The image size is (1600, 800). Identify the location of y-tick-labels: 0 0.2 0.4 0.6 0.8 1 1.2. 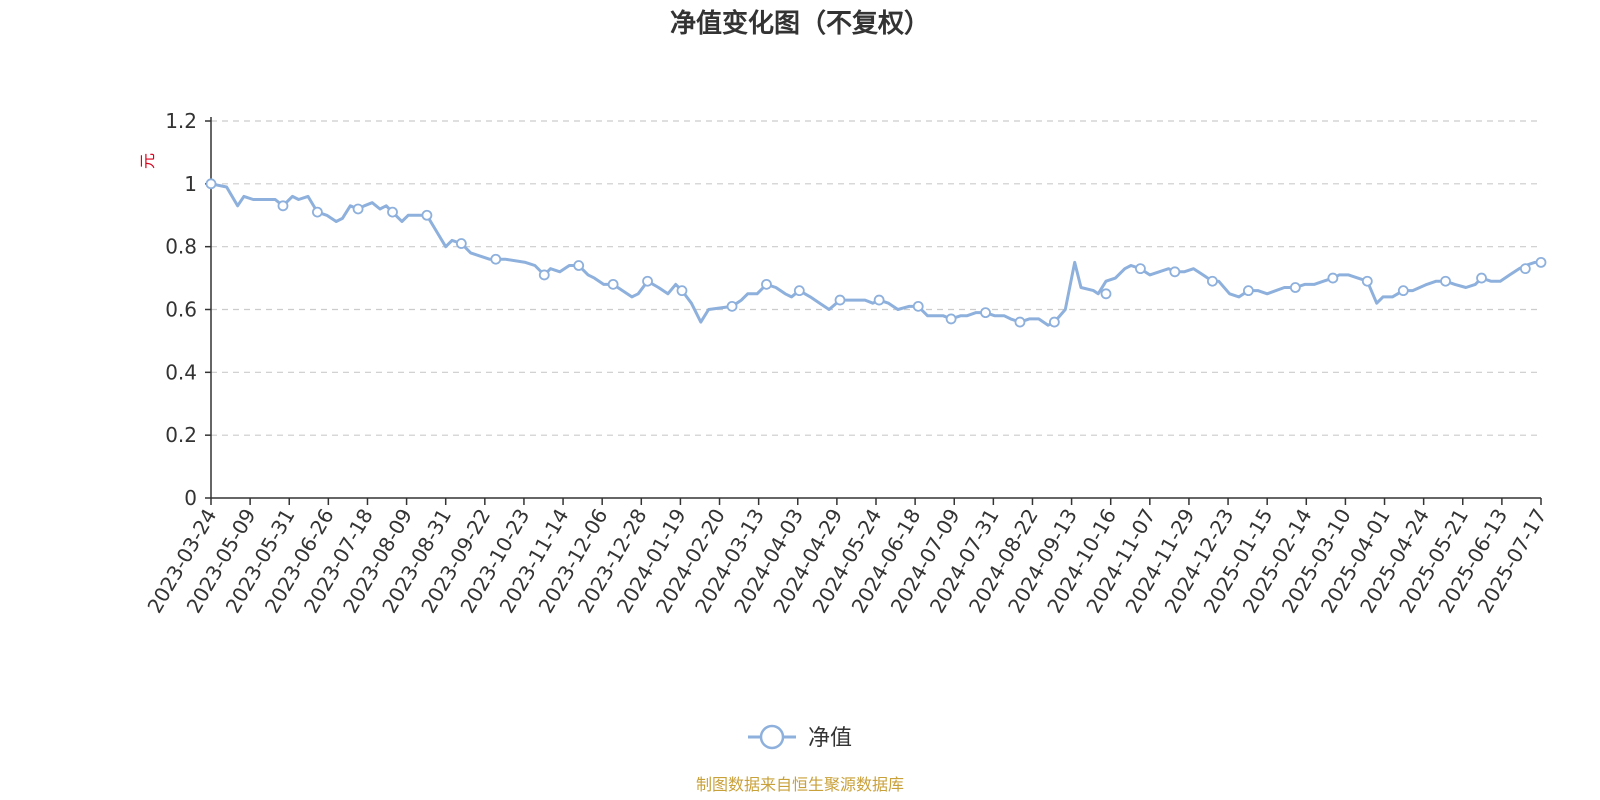
(188, 309).